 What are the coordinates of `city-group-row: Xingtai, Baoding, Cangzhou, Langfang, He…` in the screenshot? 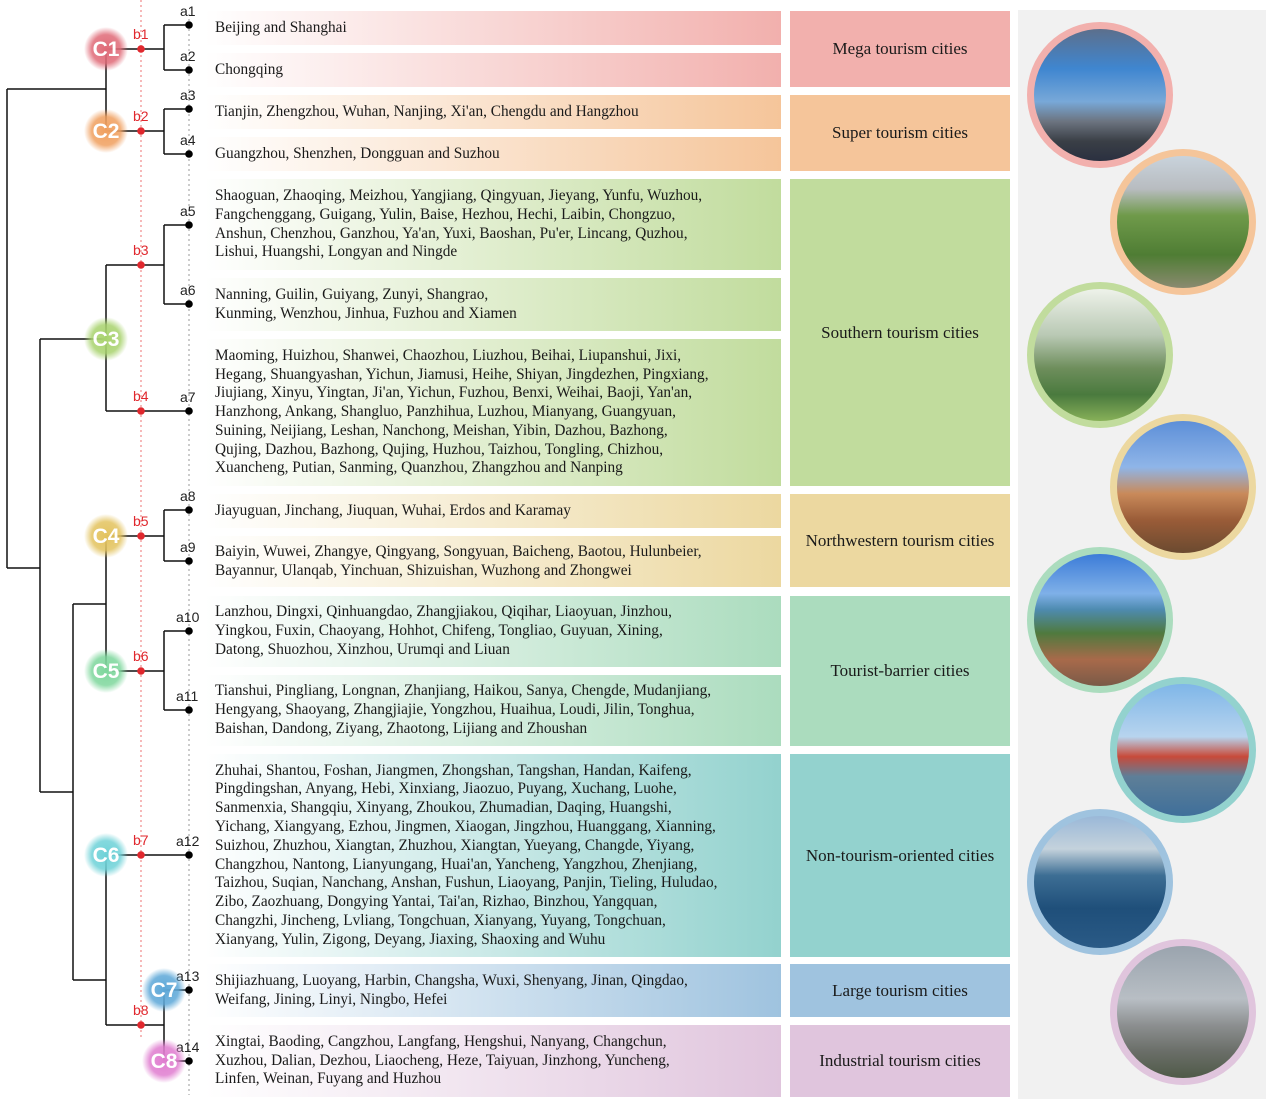 It's located at (493, 1061).